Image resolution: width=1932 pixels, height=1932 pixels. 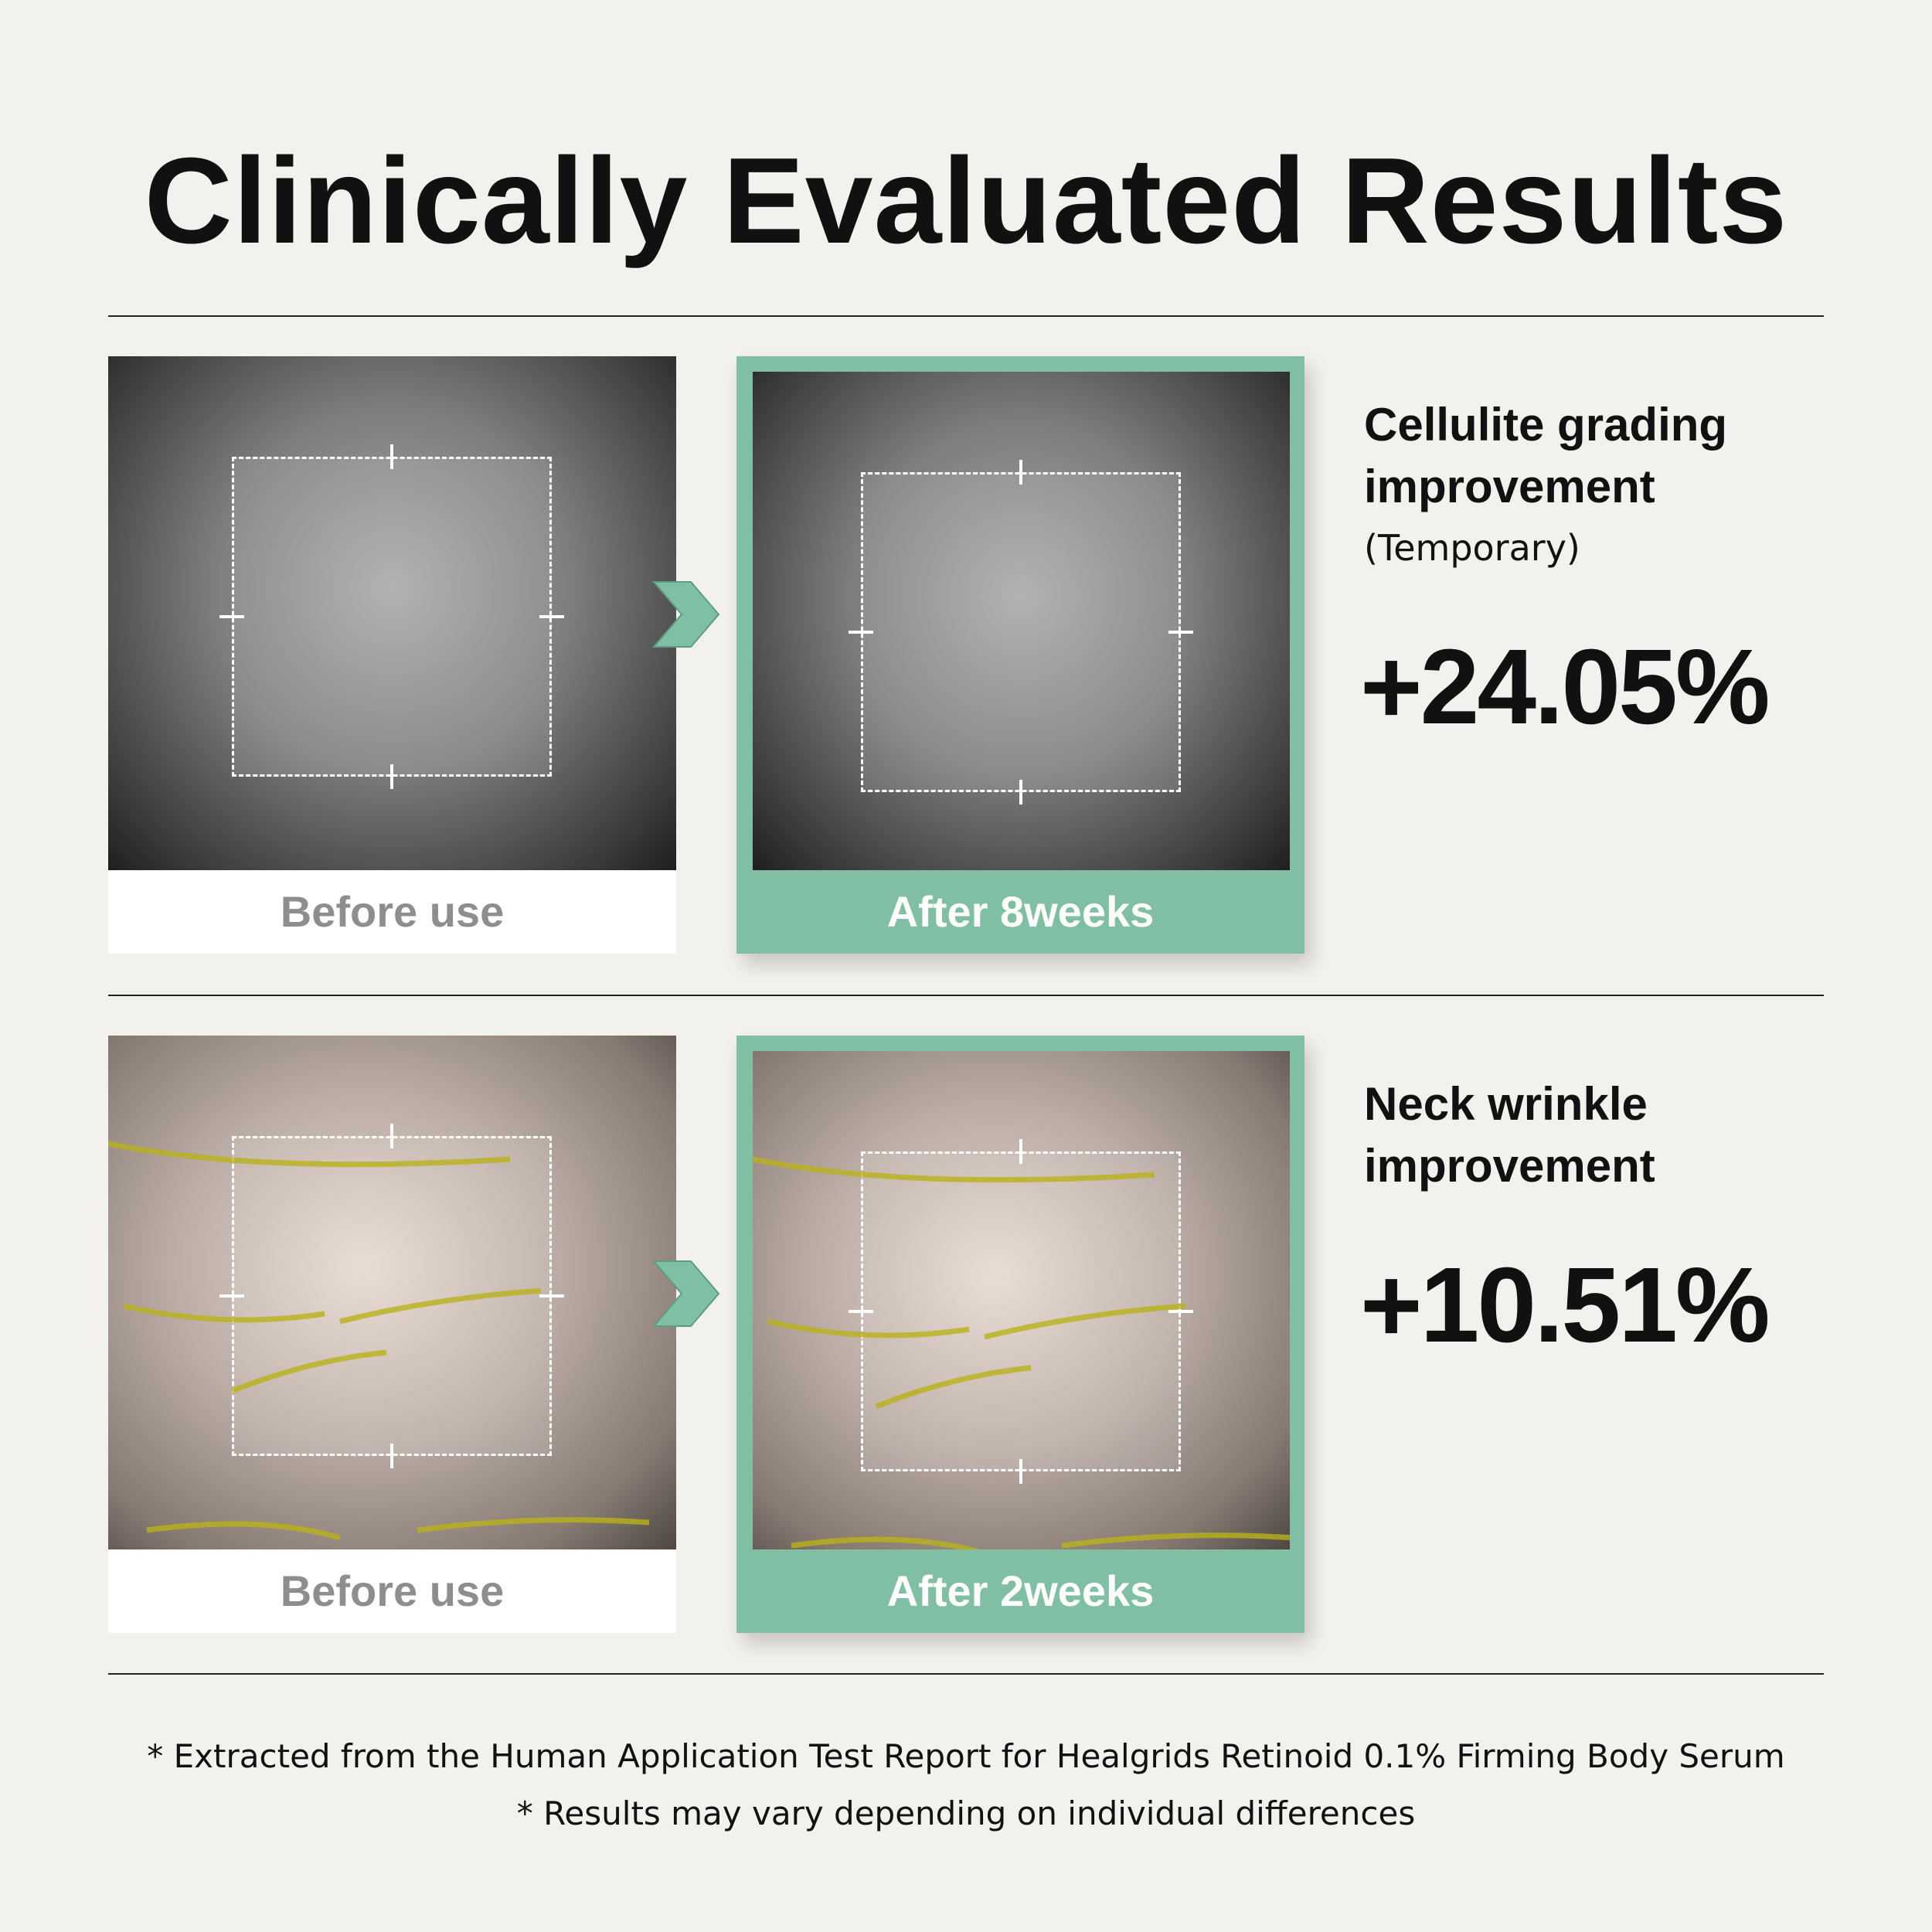 I want to click on metric-value: +10.51%, so click(x=1565, y=1305).